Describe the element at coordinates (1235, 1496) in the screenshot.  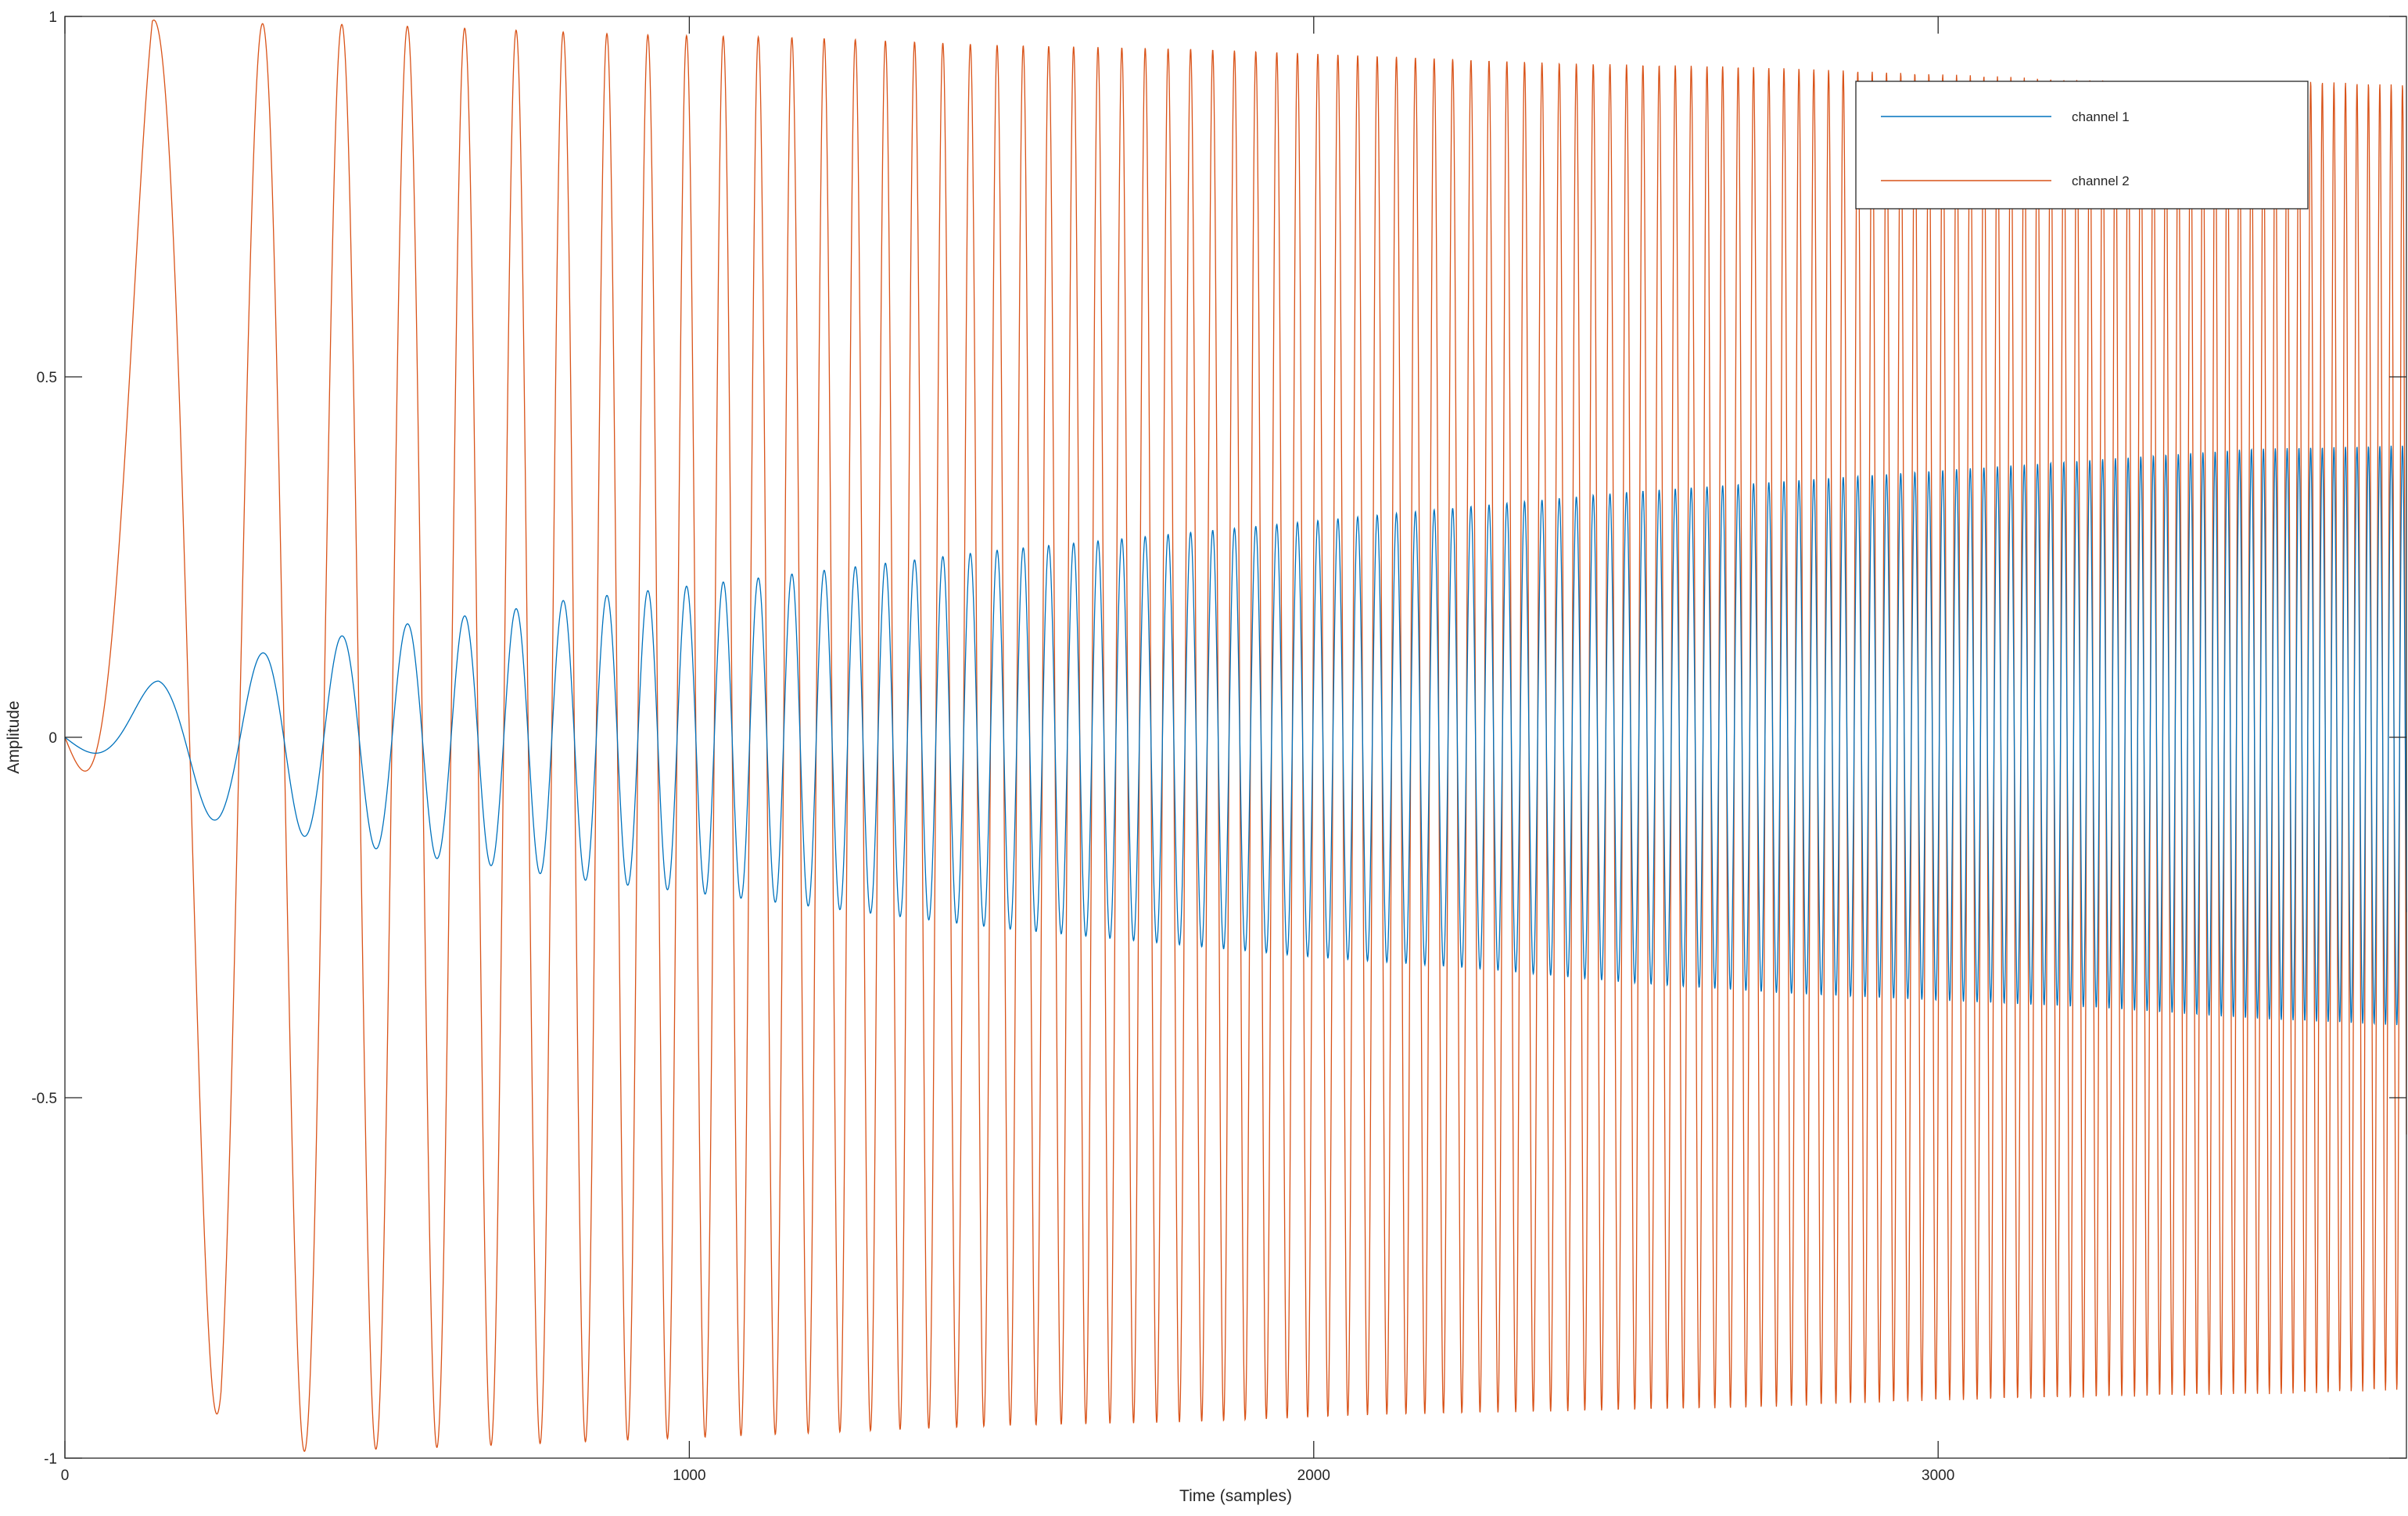
I see `x-axis-label: Time (samples)` at that location.